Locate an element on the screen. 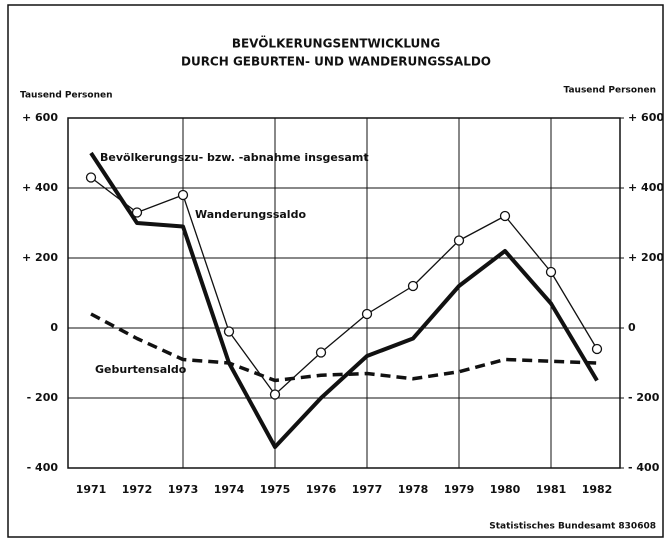  x-tick-label: 1977 is located at coordinates (367, 489).